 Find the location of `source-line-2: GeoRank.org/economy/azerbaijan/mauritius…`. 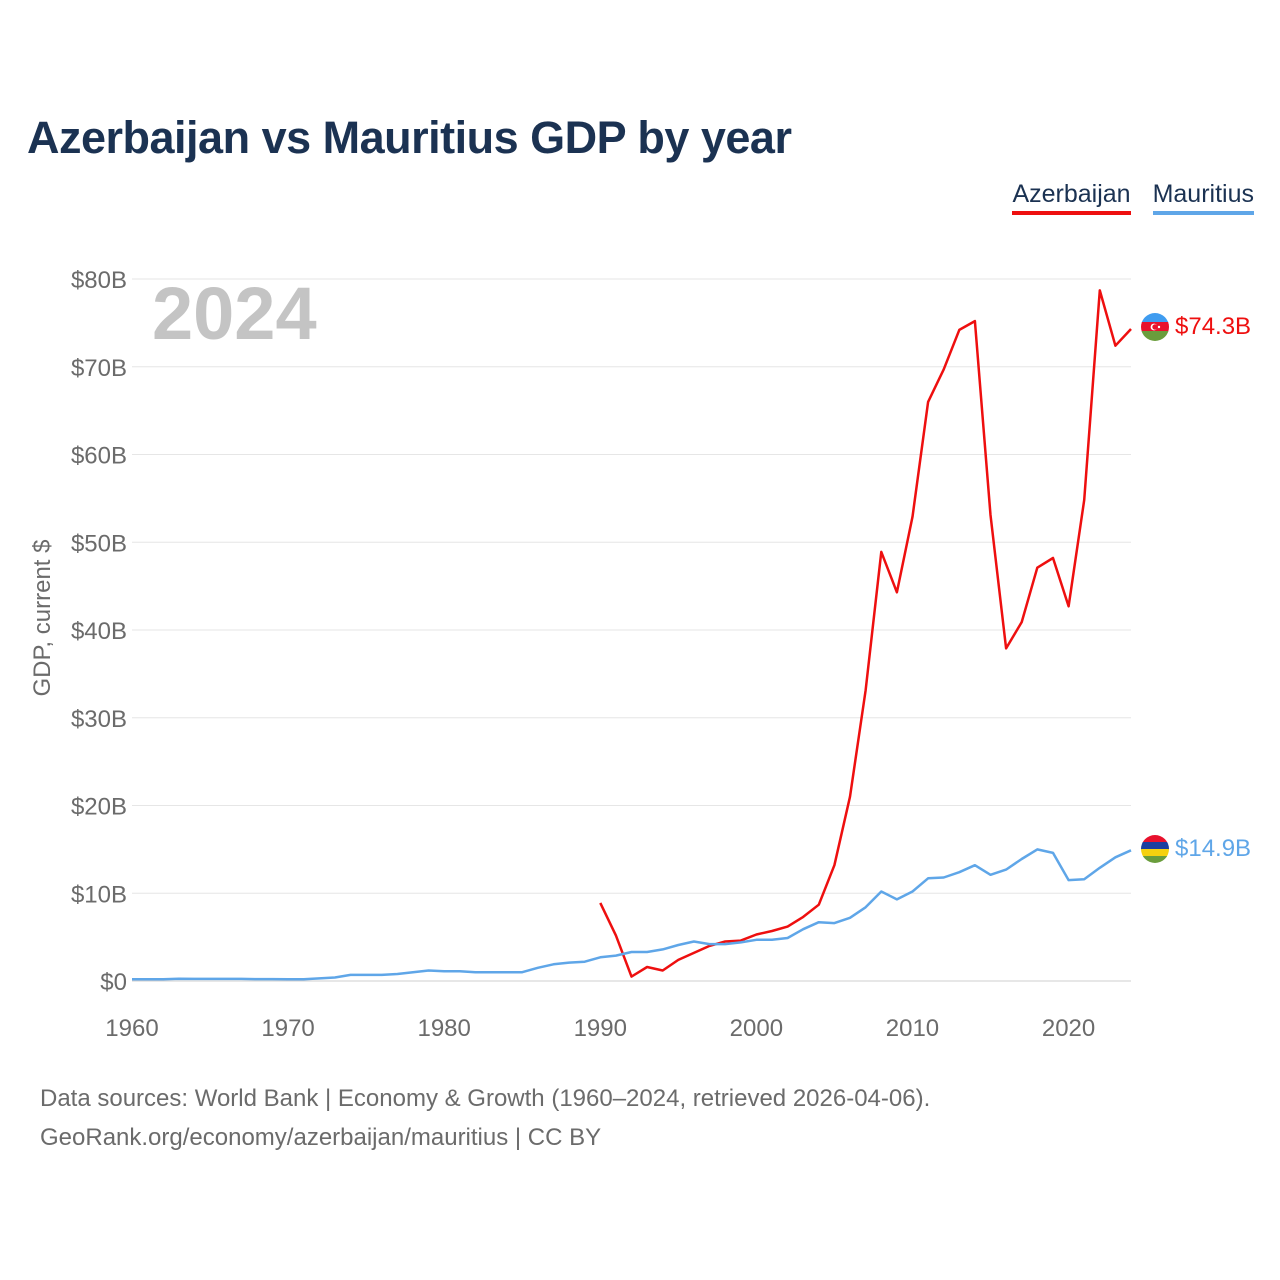

source-line-2: GeoRank.org/economy/azerbaijan/mauritius… is located at coordinates (321, 1137).